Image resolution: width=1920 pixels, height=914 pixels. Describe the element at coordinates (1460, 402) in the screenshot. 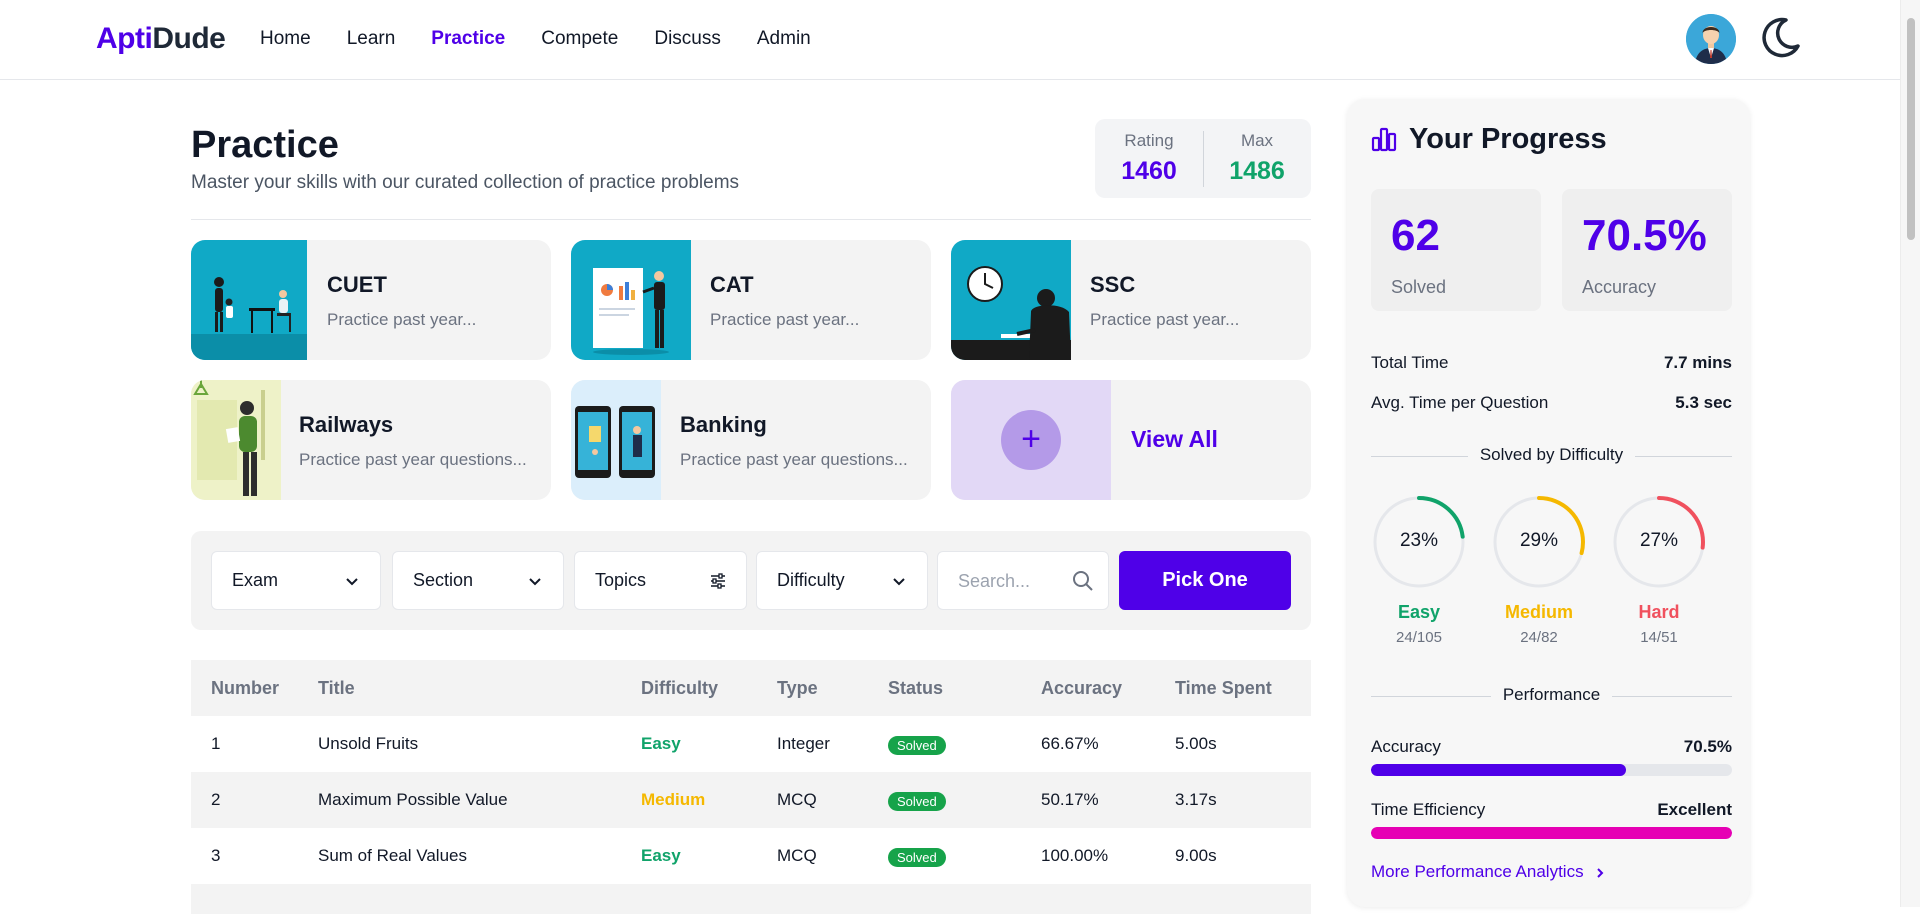

I see `avg-time-label: Avg. Time per Question` at that location.